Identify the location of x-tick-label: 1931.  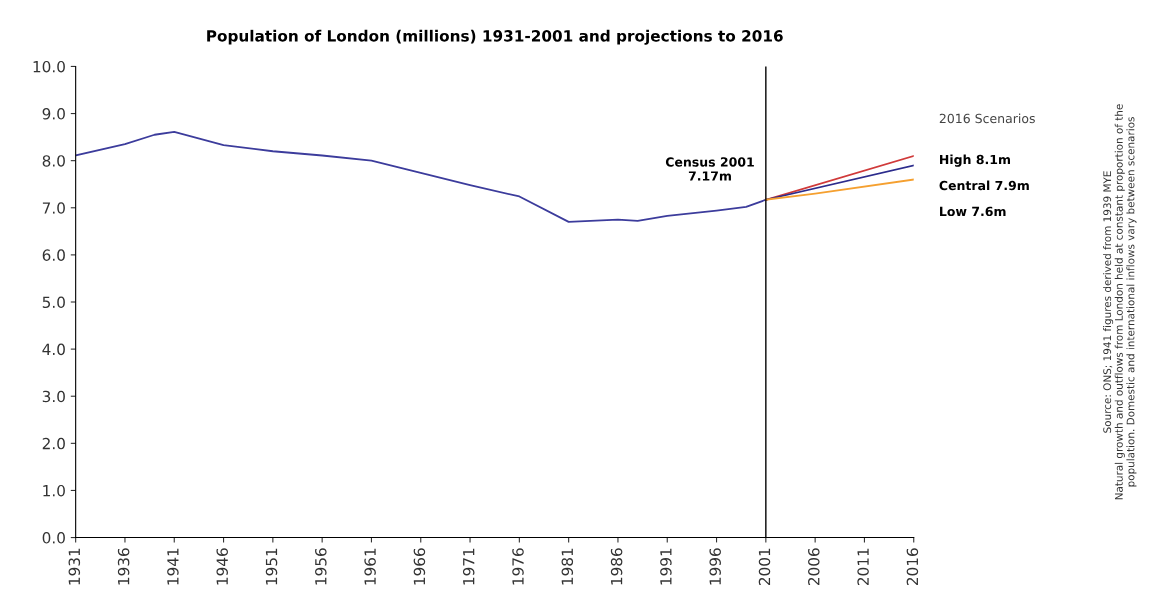
(74, 566).